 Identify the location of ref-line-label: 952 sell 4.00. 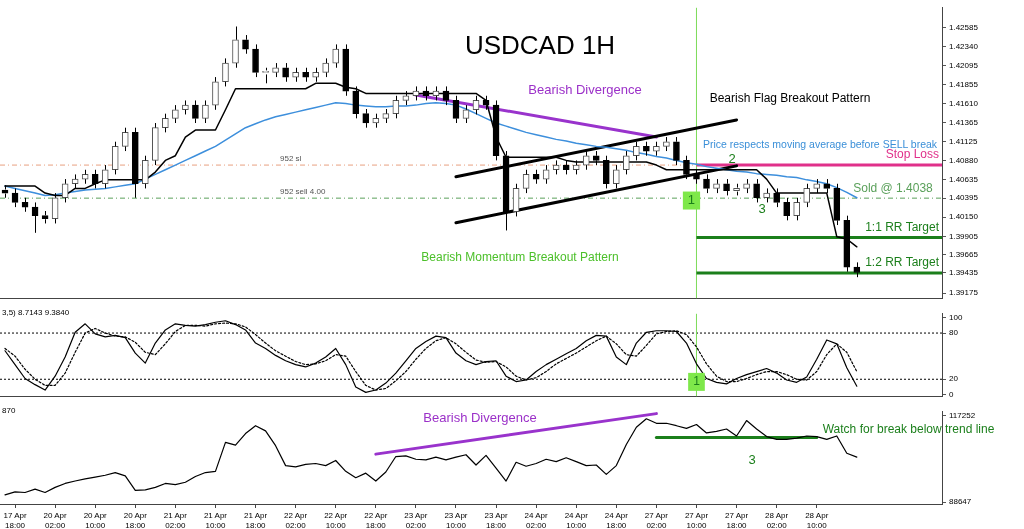
(303, 192).